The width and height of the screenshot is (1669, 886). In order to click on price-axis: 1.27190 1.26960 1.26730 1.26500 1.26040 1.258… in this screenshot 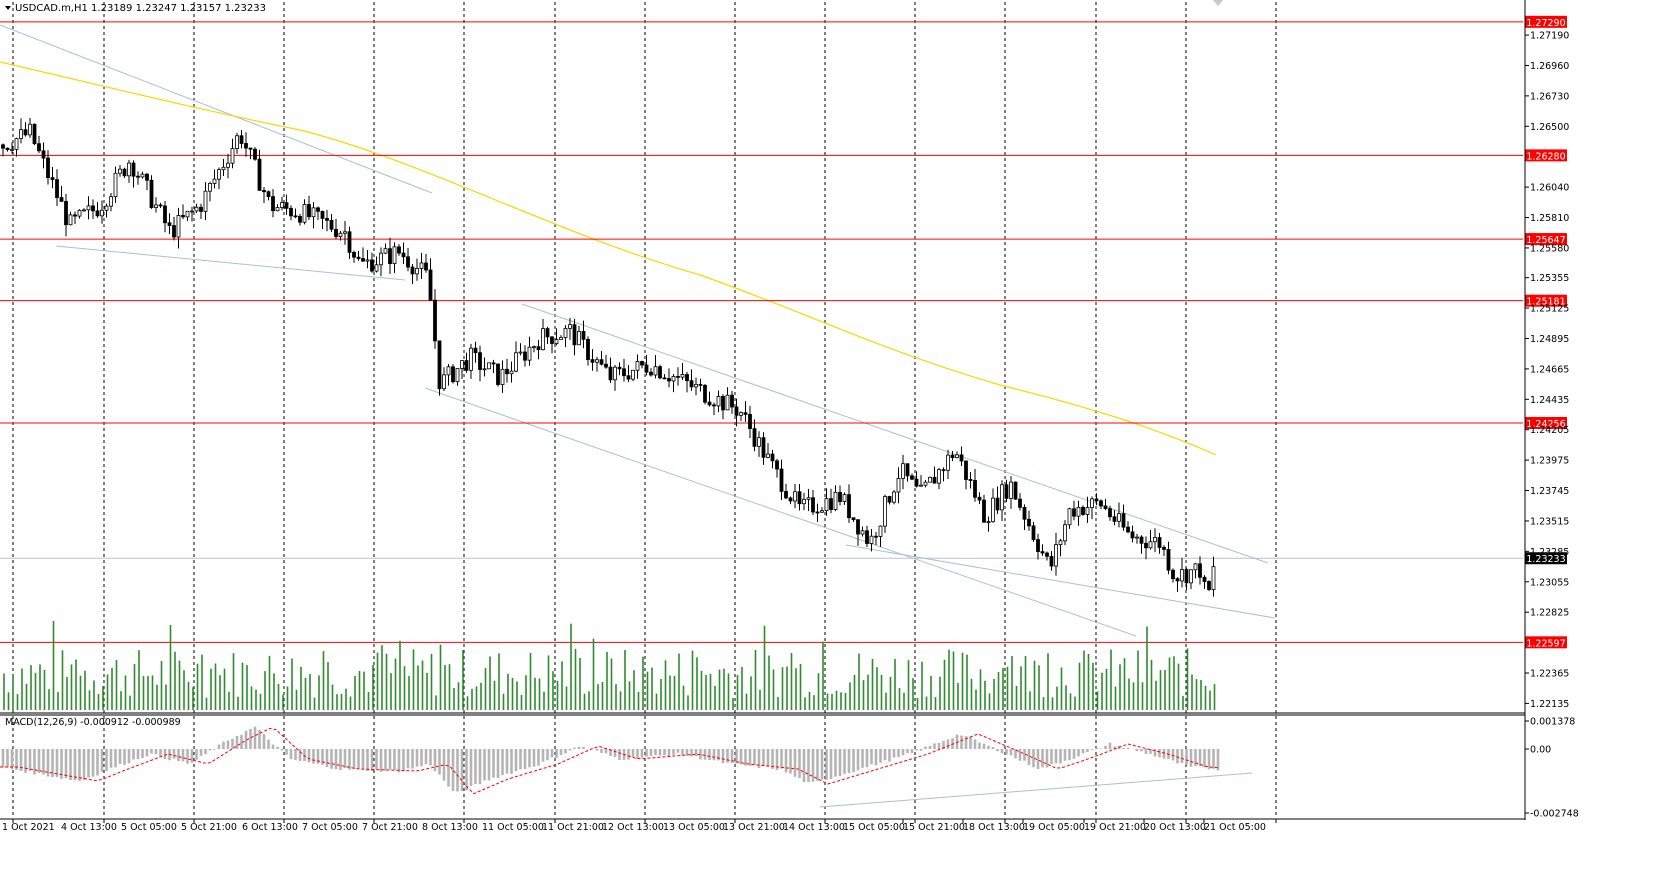, I will do `click(1552, 425)`.